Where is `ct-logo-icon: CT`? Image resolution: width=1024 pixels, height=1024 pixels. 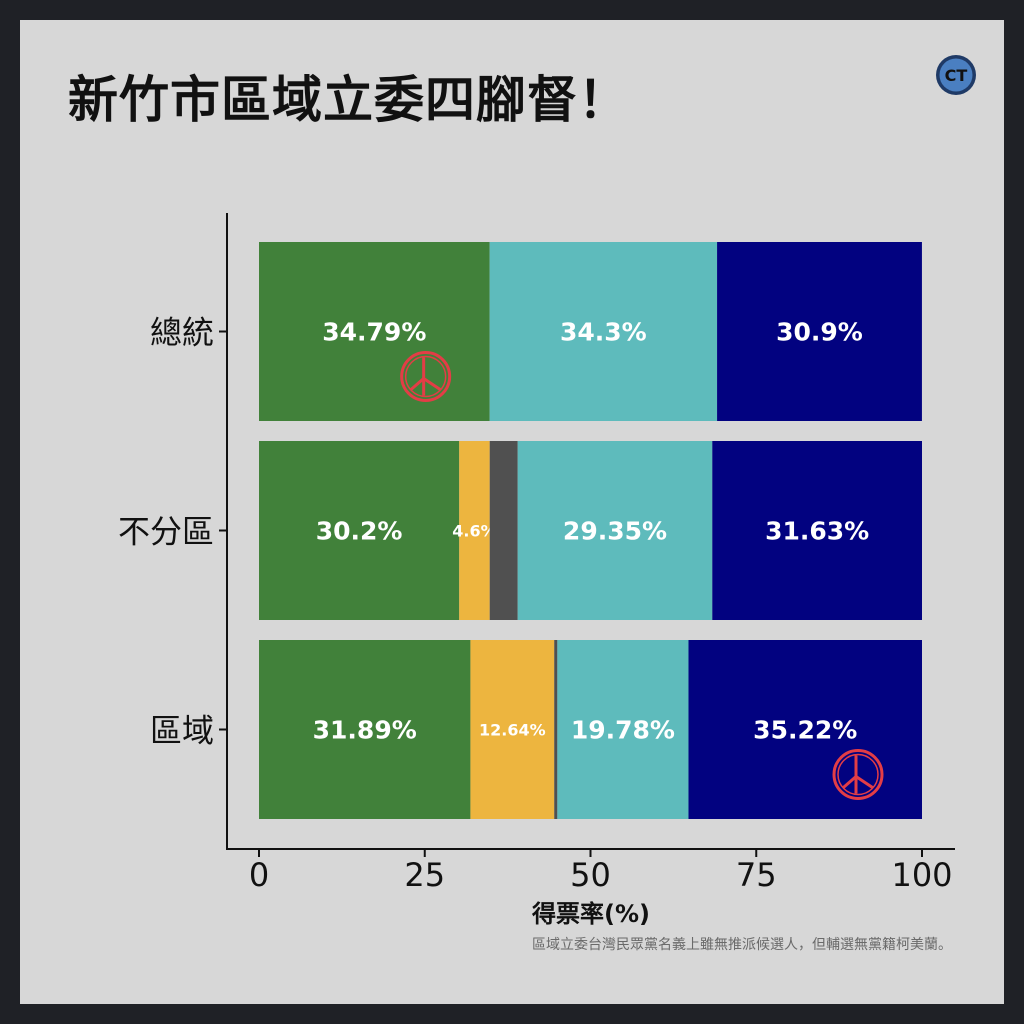 ct-logo-icon: CT is located at coordinates (956, 75).